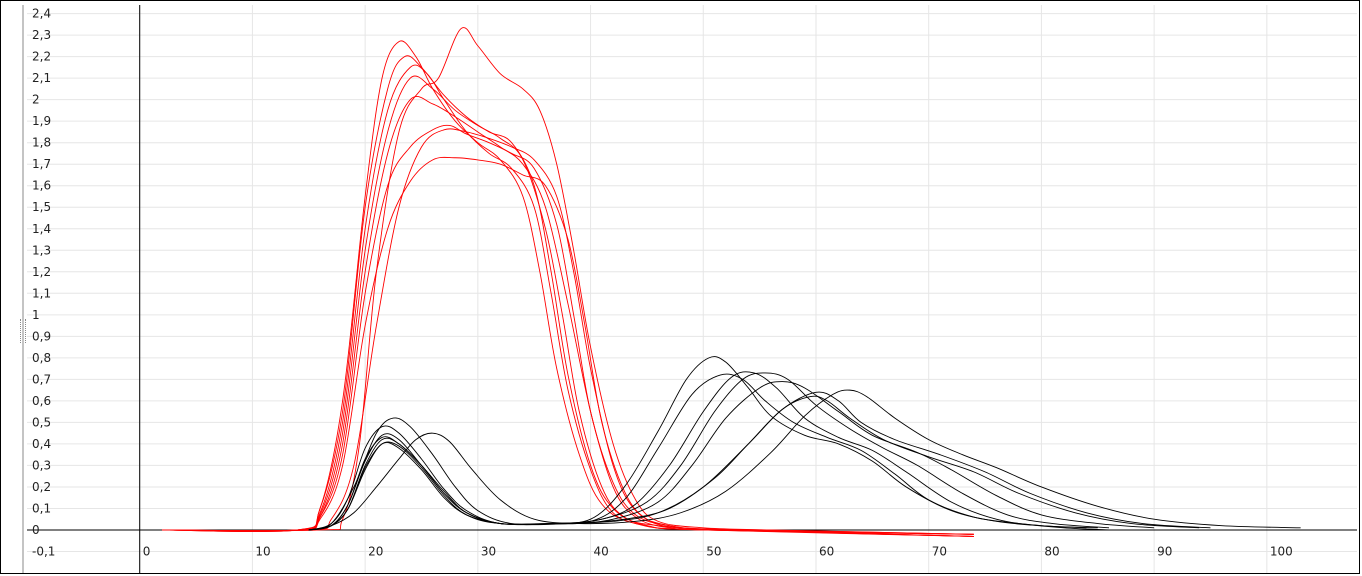  What do you see at coordinates (713, 551) in the screenshot?
I see `x-tick-label: 50` at bounding box center [713, 551].